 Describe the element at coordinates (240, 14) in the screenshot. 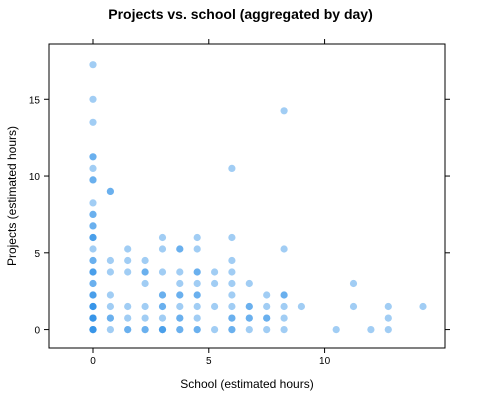

I see `chart-title: Projects vs. school (aggregated by day)` at that location.